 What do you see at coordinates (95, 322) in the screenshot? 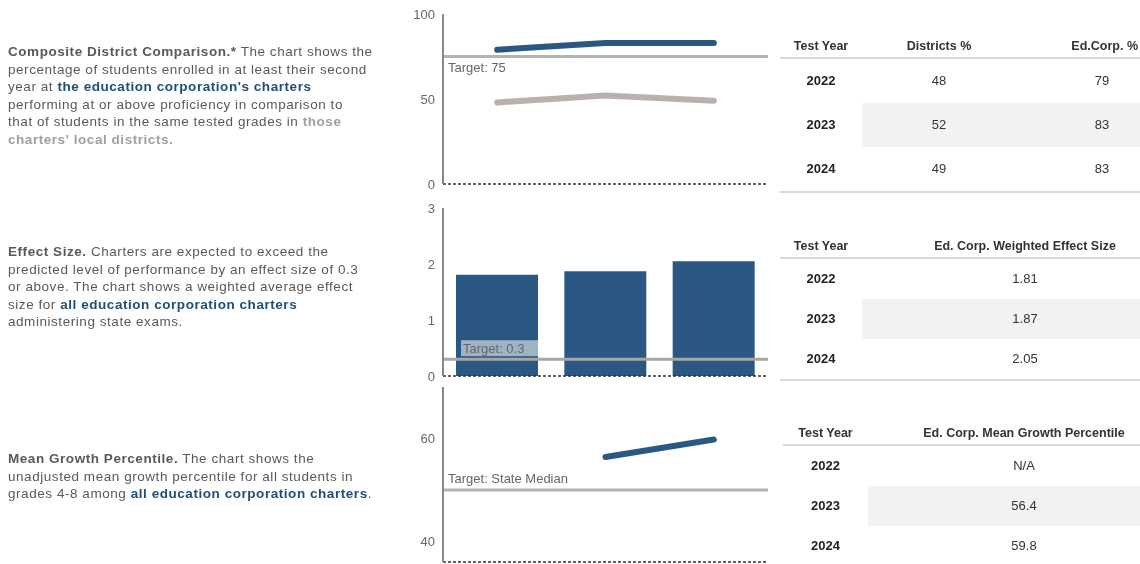
I see `text: administering state exams.` at bounding box center [95, 322].